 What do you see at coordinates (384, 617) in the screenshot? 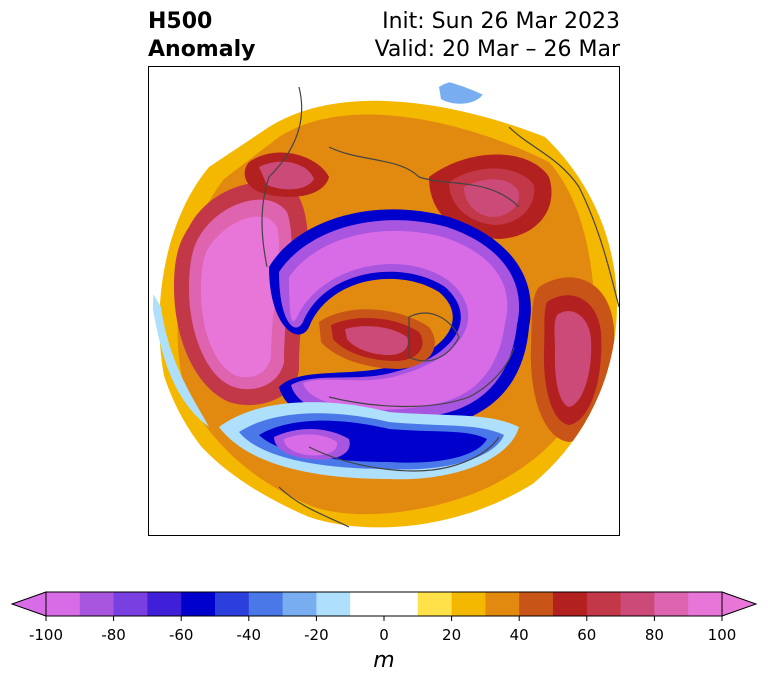
I see `colorbar: -100 -80 -60 -40 -20 0 20 40 60 80 100` at bounding box center [384, 617].